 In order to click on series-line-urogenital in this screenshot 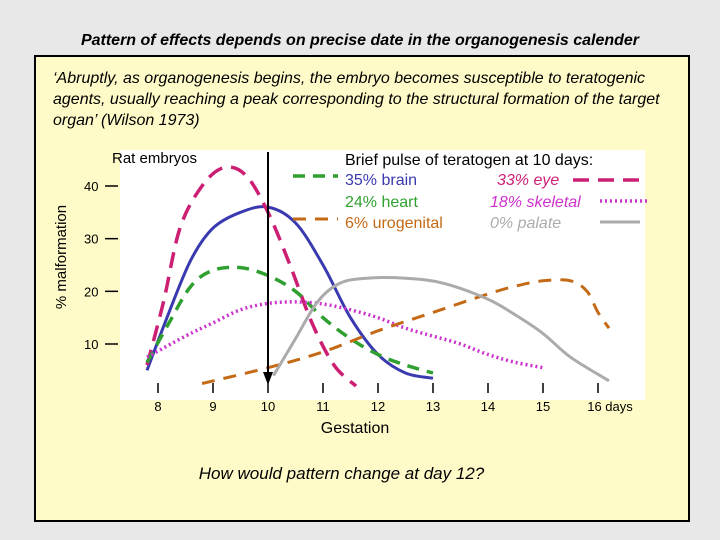, I will do `click(406, 331)`.